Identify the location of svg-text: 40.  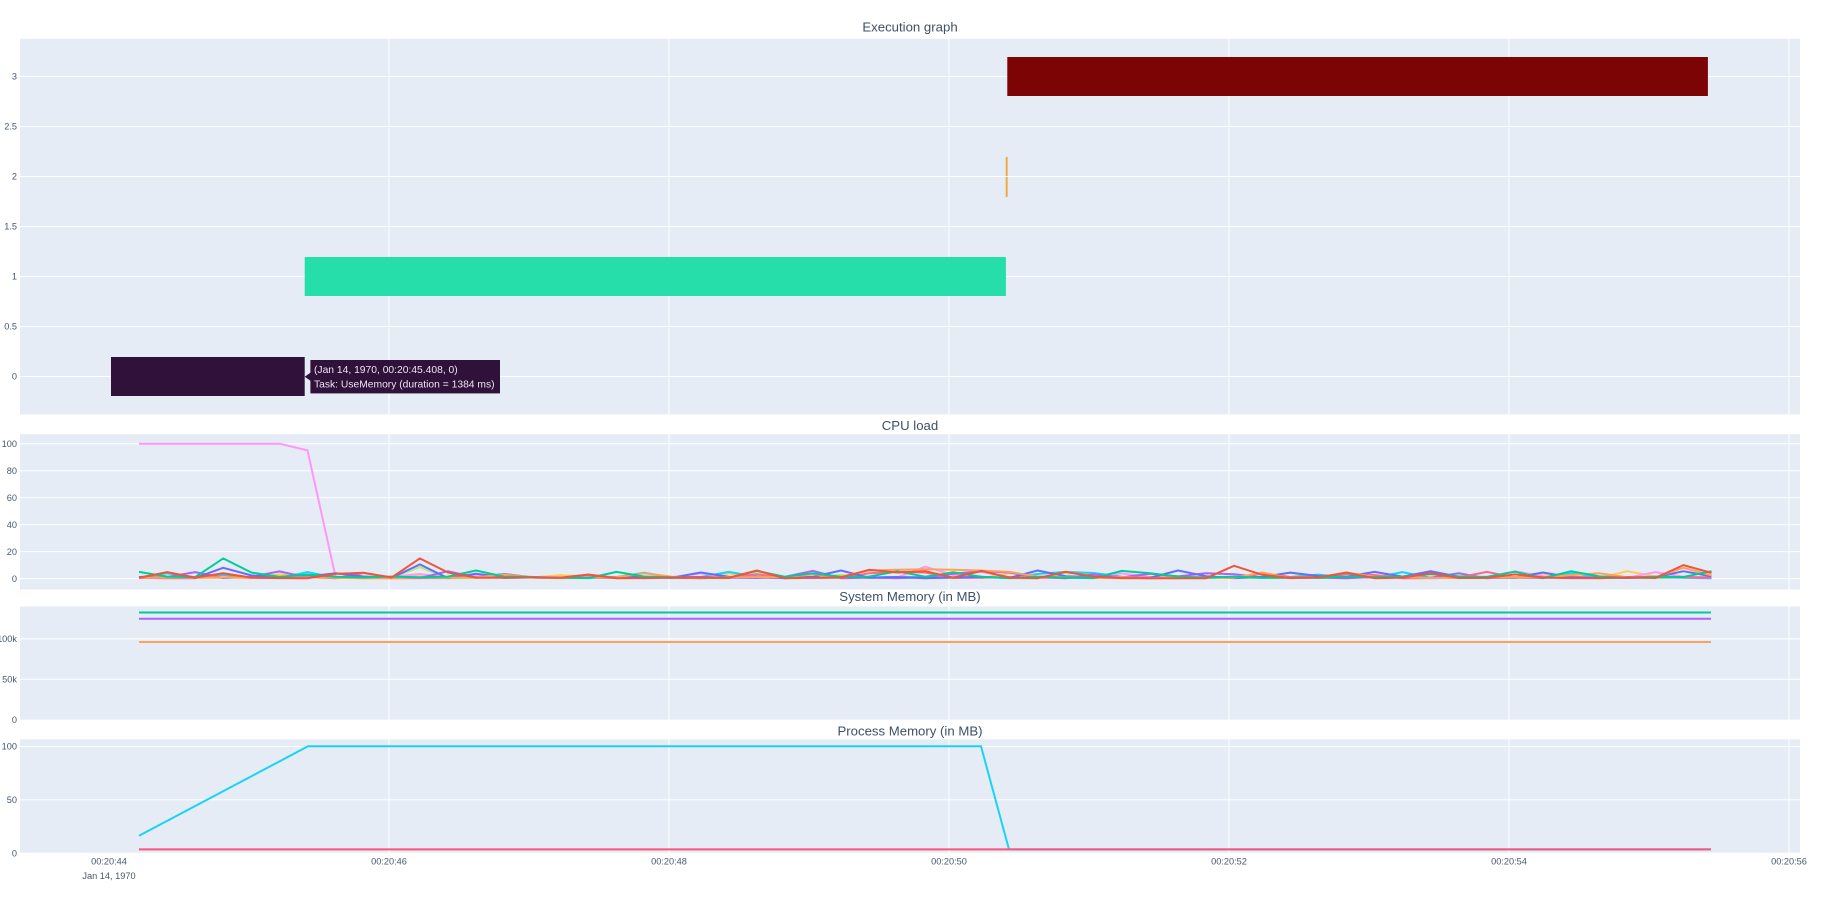
(12, 525).